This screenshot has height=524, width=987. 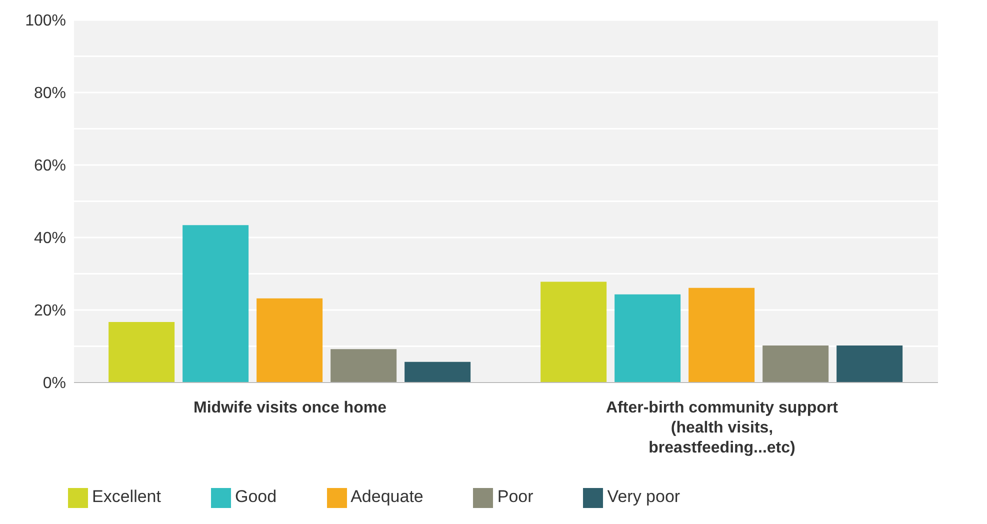 I want to click on y-tick-label: 0%, so click(x=54, y=383).